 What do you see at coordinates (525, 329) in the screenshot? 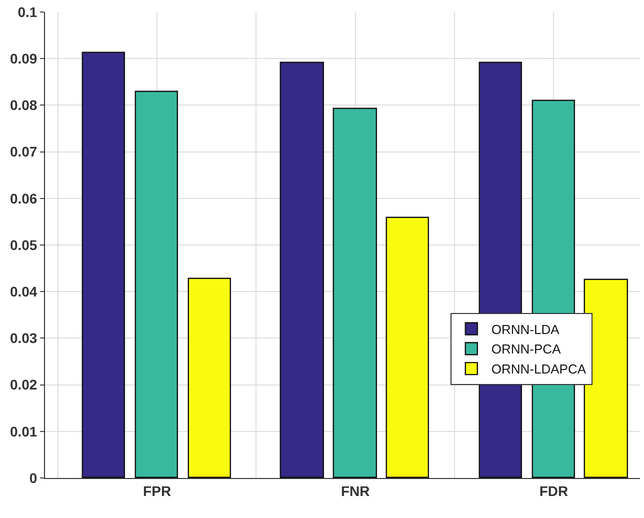
I see `legend-label: ORNN-LDA` at bounding box center [525, 329].